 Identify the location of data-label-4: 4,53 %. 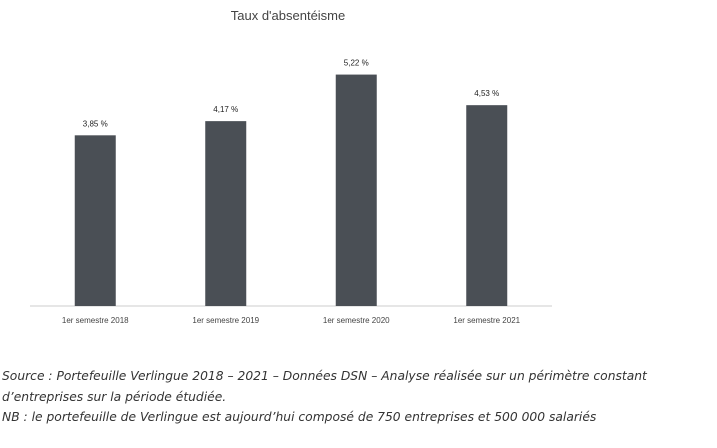
(486, 93).